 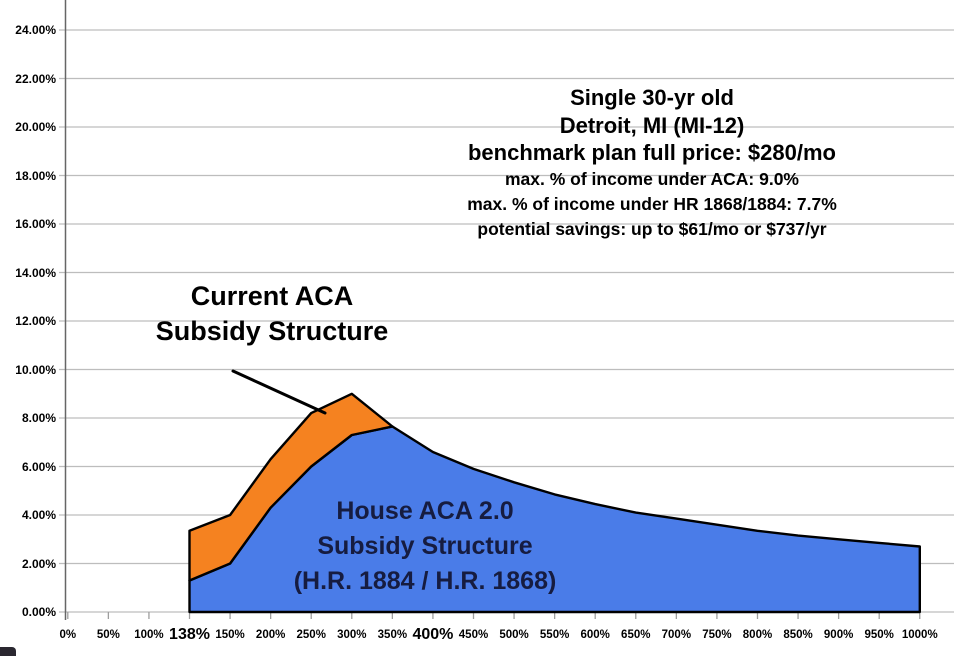 I want to click on x-axis-label: 600%, so click(x=595, y=635).